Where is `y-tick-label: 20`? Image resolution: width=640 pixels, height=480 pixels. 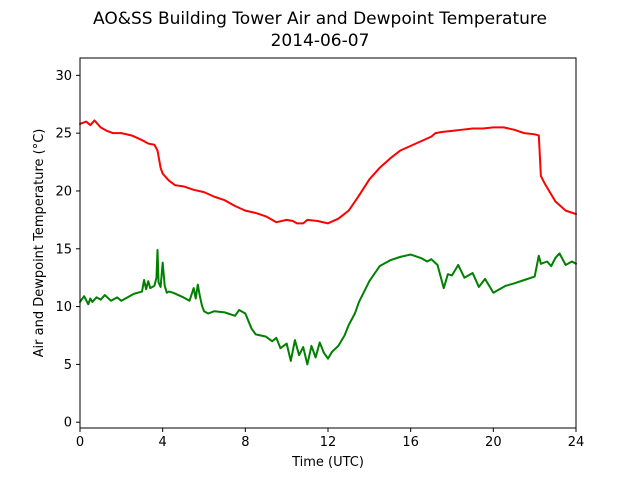
y-tick-label: 20 is located at coordinates (63, 191).